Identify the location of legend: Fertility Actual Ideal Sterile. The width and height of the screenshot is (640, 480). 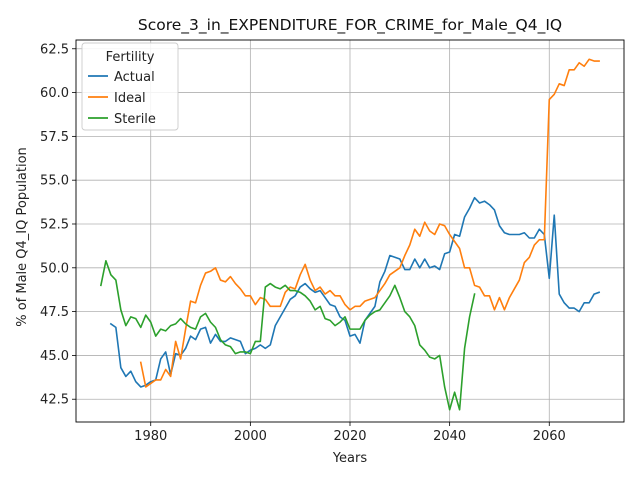
(130, 86).